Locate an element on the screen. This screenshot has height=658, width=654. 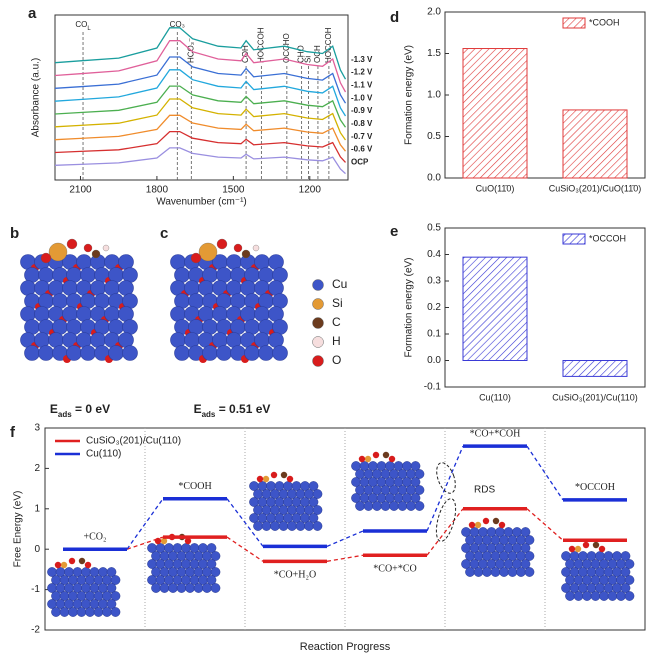
annotation-label: HOCCOH is located at coordinates (260, 45).